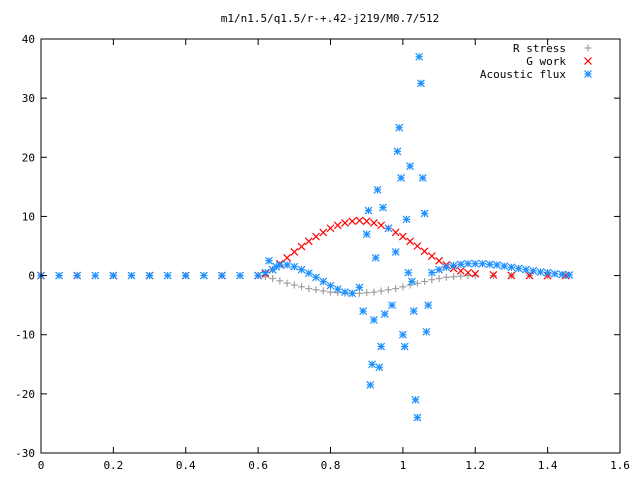  I want to click on x-tick-label: 0.2, so click(113, 465).